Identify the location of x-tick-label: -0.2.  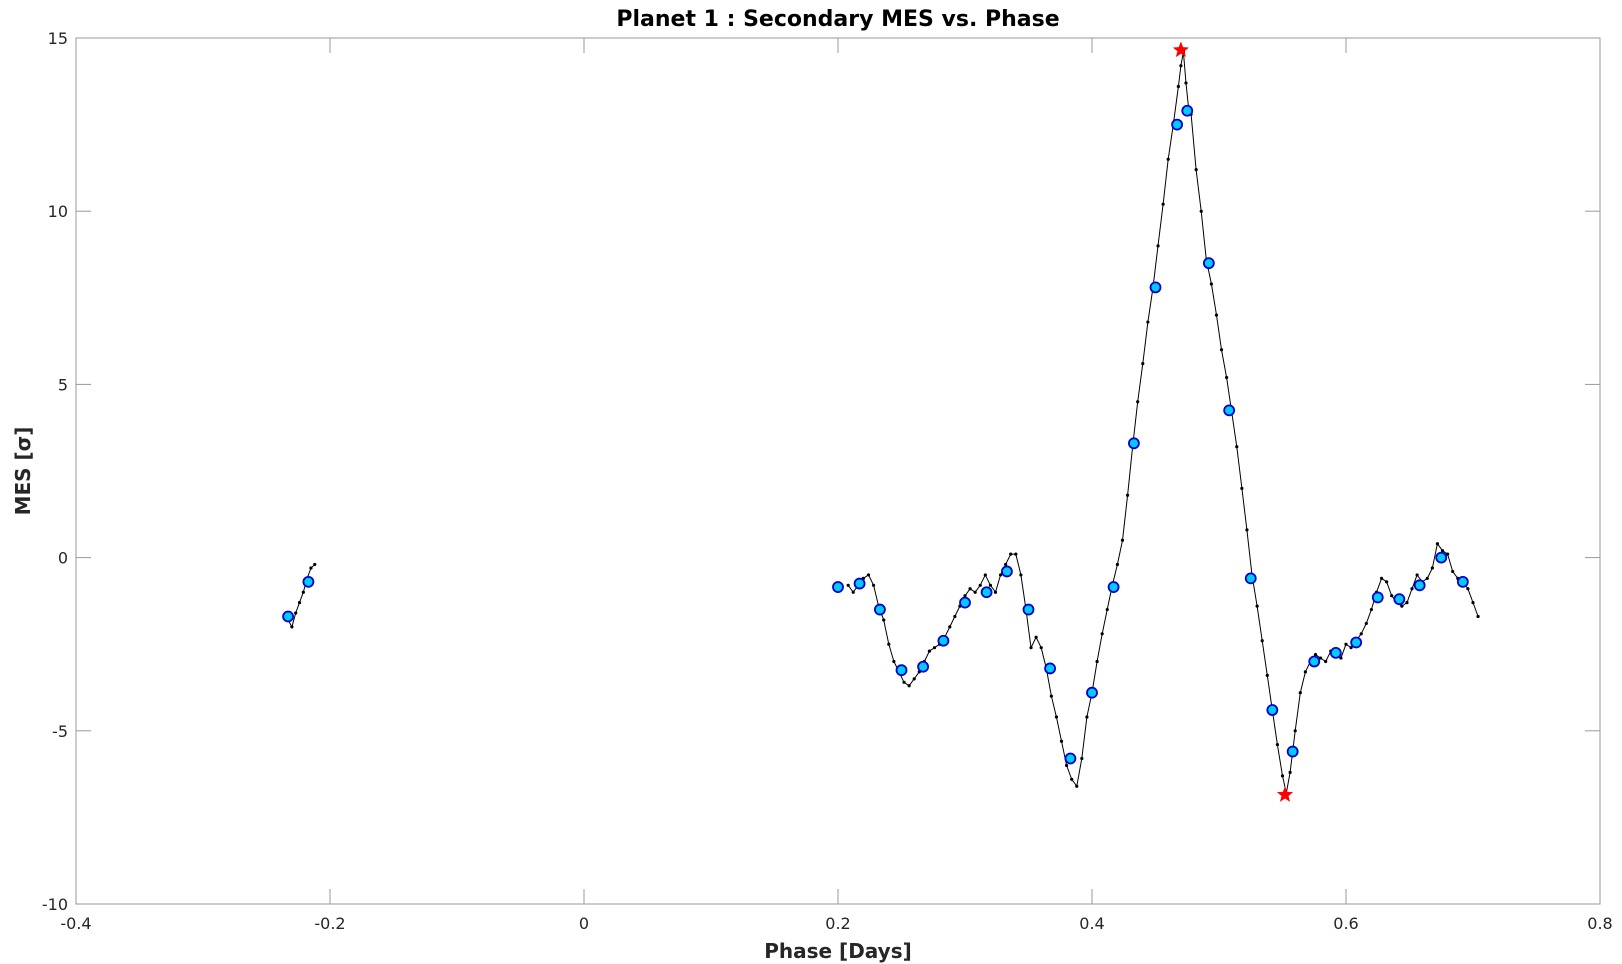
(329, 923).